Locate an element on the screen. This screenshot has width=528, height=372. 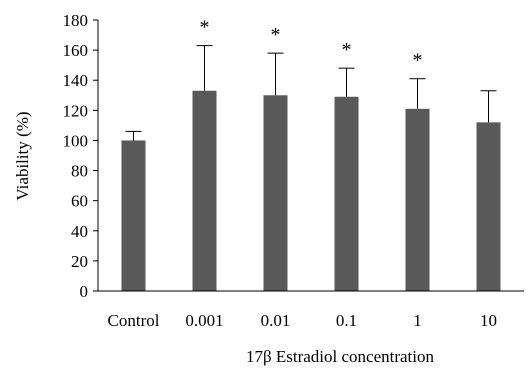
x-tick-label: 0.001 is located at coordinates (204, 320).